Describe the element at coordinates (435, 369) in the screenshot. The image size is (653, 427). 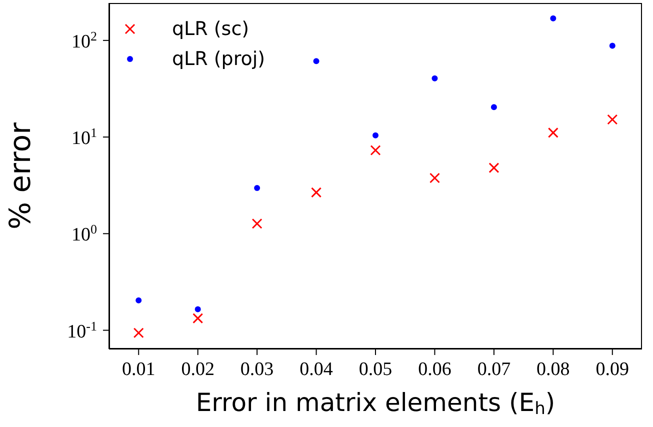
I see `x-tick-label: 0.06` at that location.